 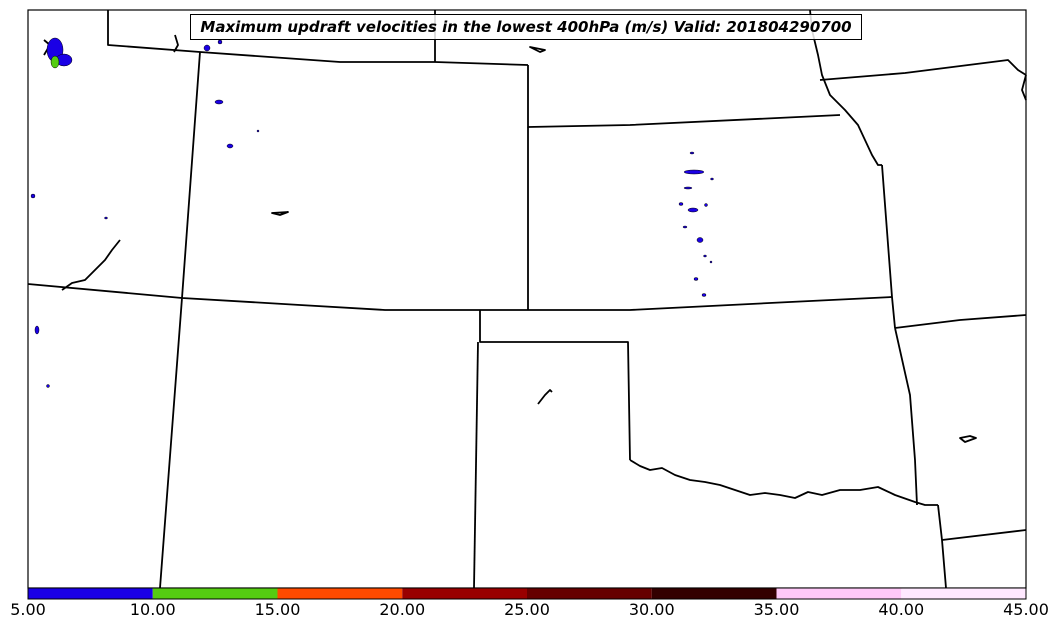 I want to click on border-nm-tx, so click(x=476, y=465).